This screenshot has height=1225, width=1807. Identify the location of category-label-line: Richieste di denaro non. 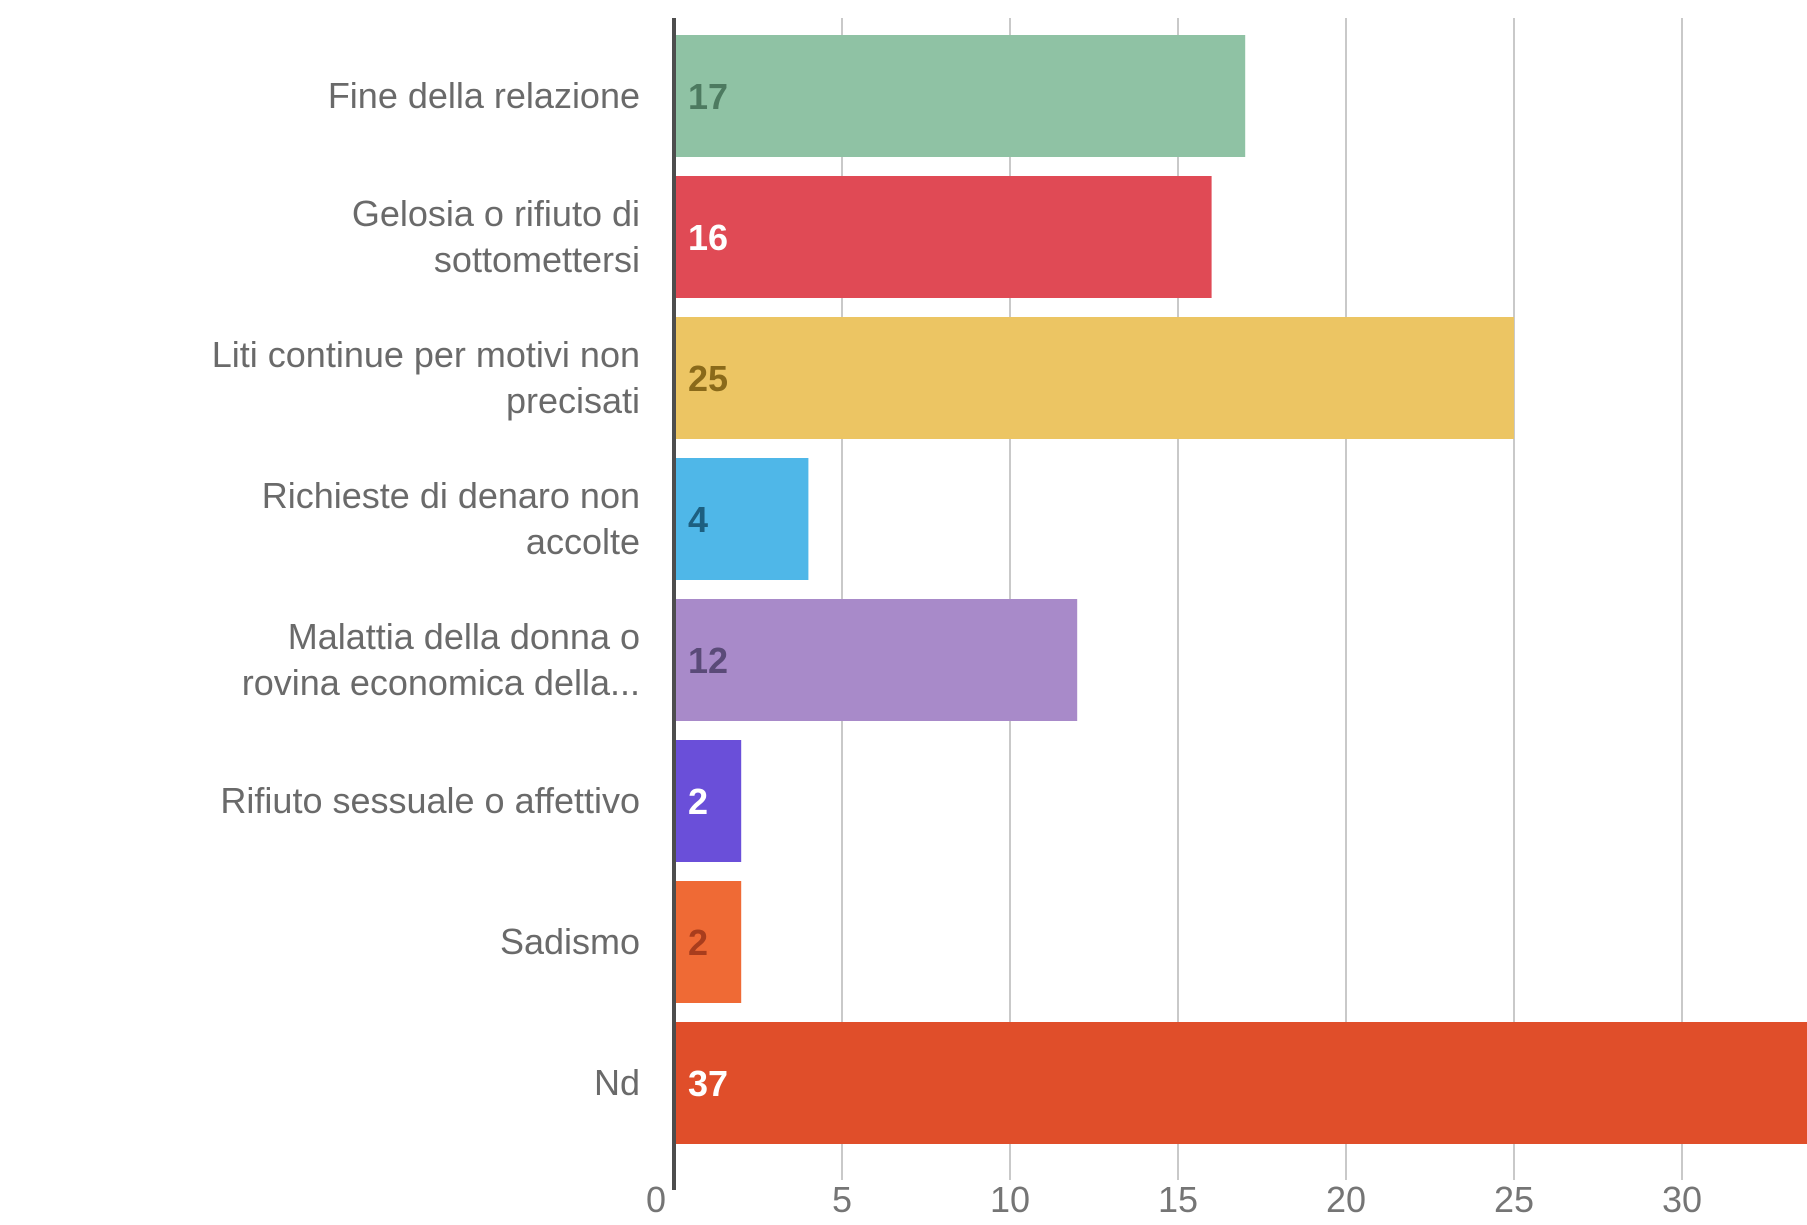
(451, 495).